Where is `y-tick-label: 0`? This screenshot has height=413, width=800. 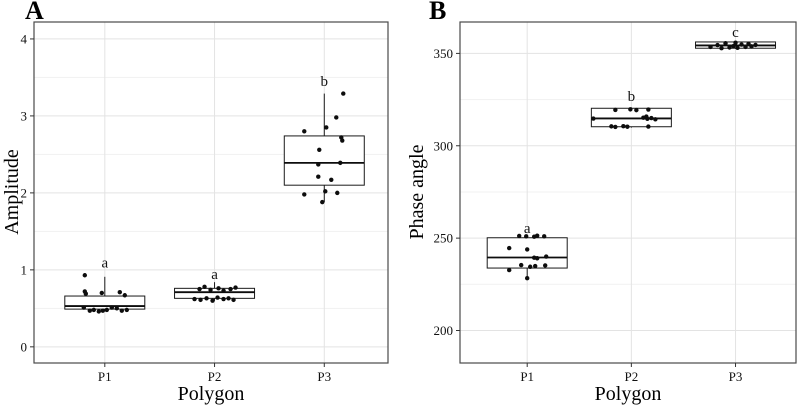 y-tick-label: 0 is located at coordinates (24, 346).